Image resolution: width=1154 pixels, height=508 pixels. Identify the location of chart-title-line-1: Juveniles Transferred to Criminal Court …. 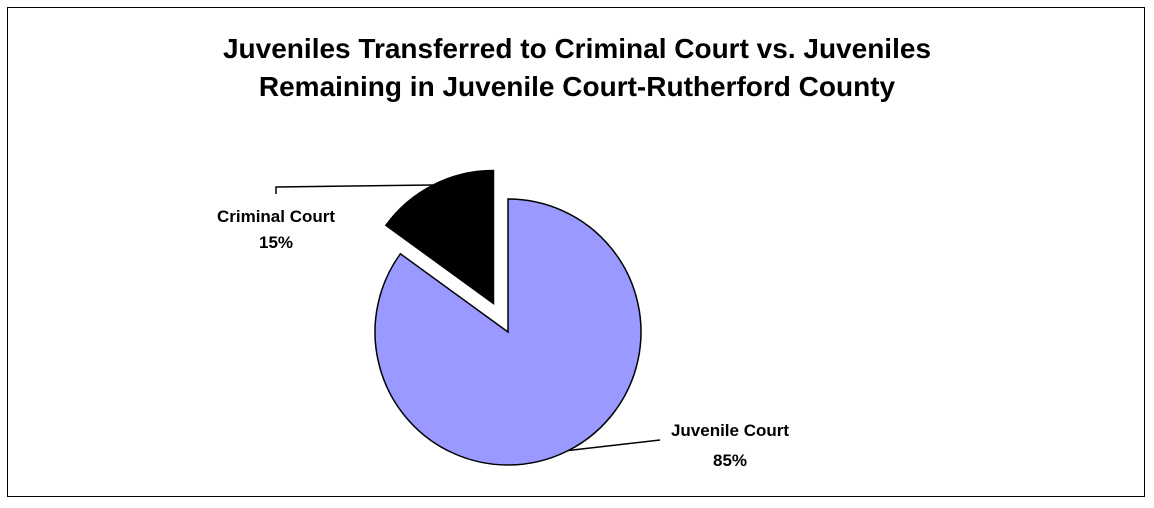
(577, 48).